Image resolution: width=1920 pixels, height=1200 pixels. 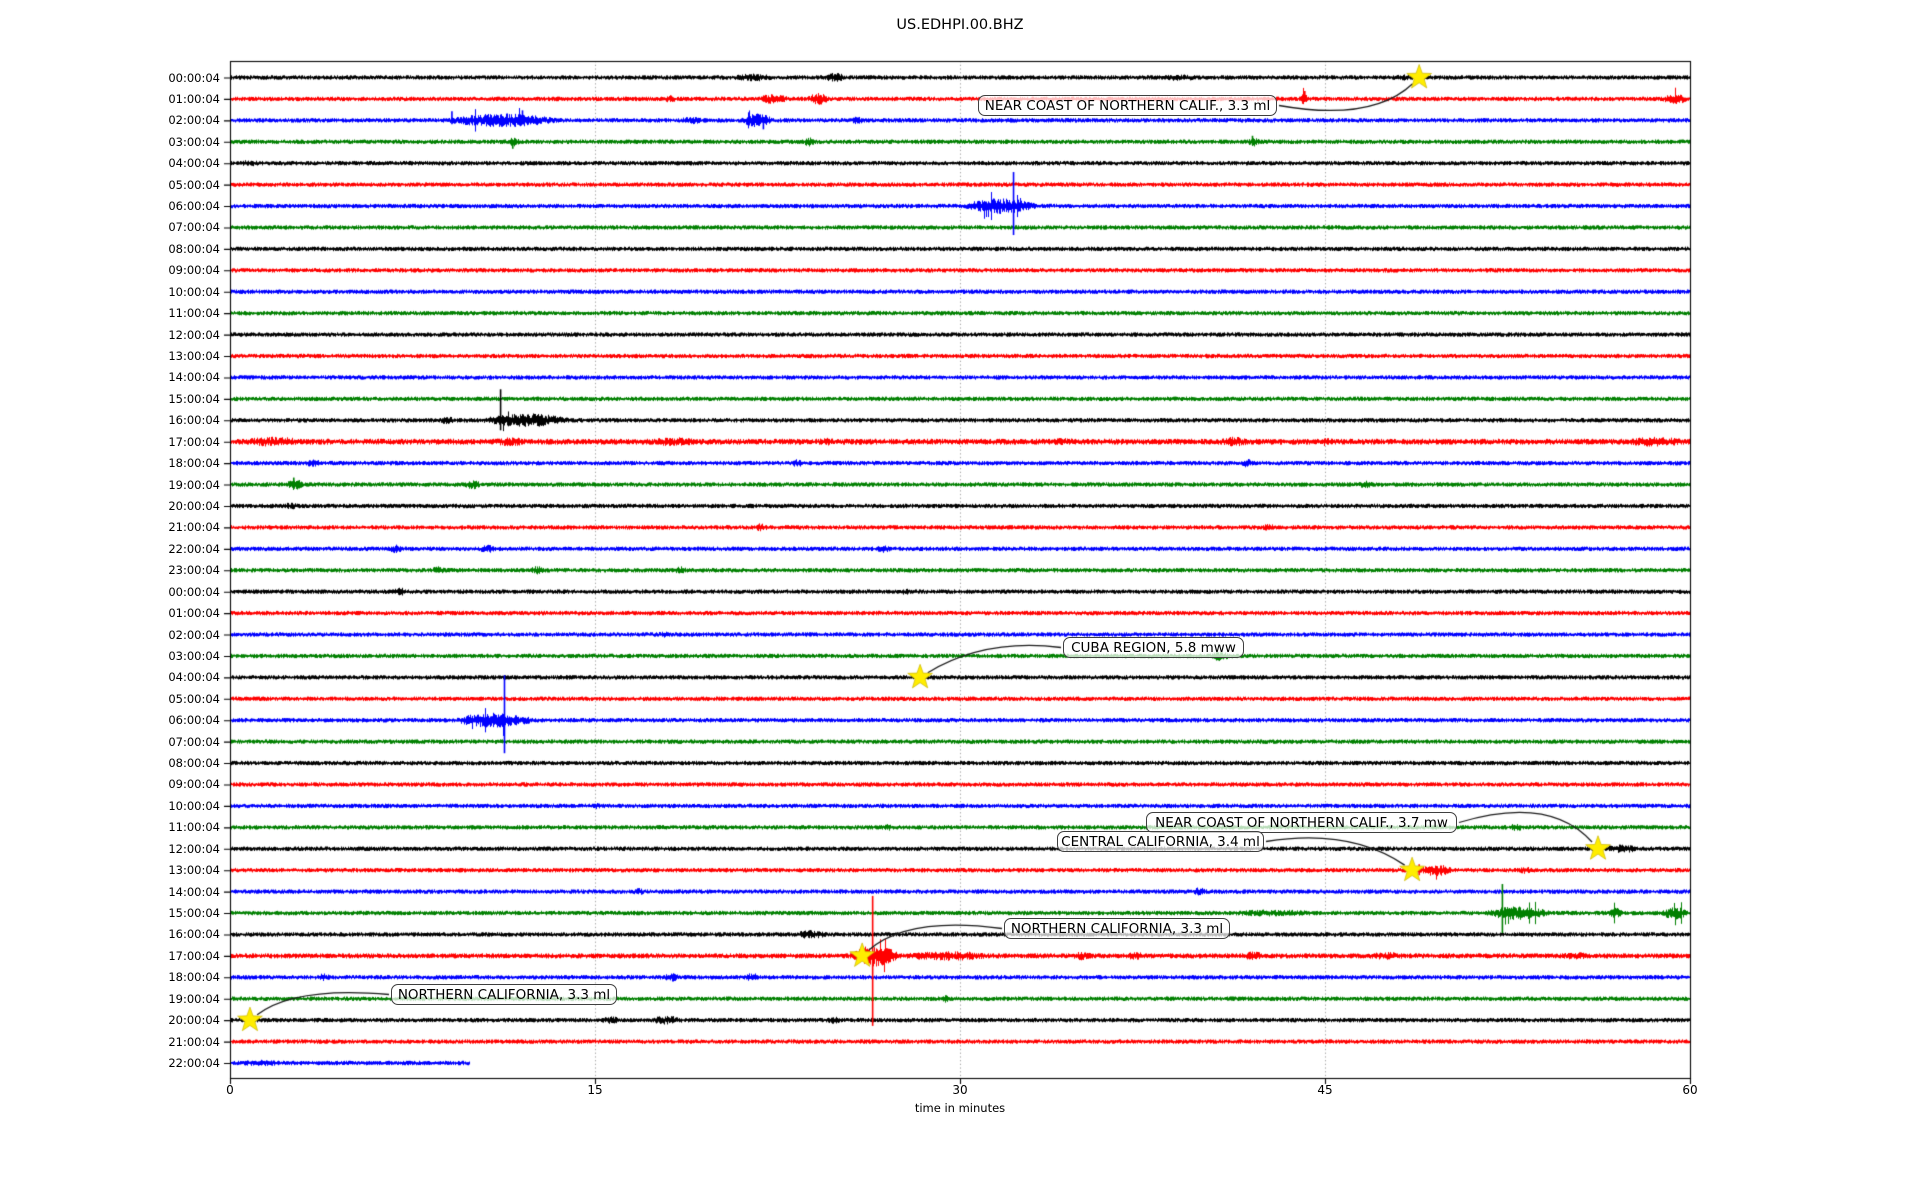 What do you see at coordinates (1127, 105) in the screenshot?
I see `event-annotation-box: NEAR COAST OF NORTHERN CALIF., 3.3 ml` at bounding box center [1127, 105].